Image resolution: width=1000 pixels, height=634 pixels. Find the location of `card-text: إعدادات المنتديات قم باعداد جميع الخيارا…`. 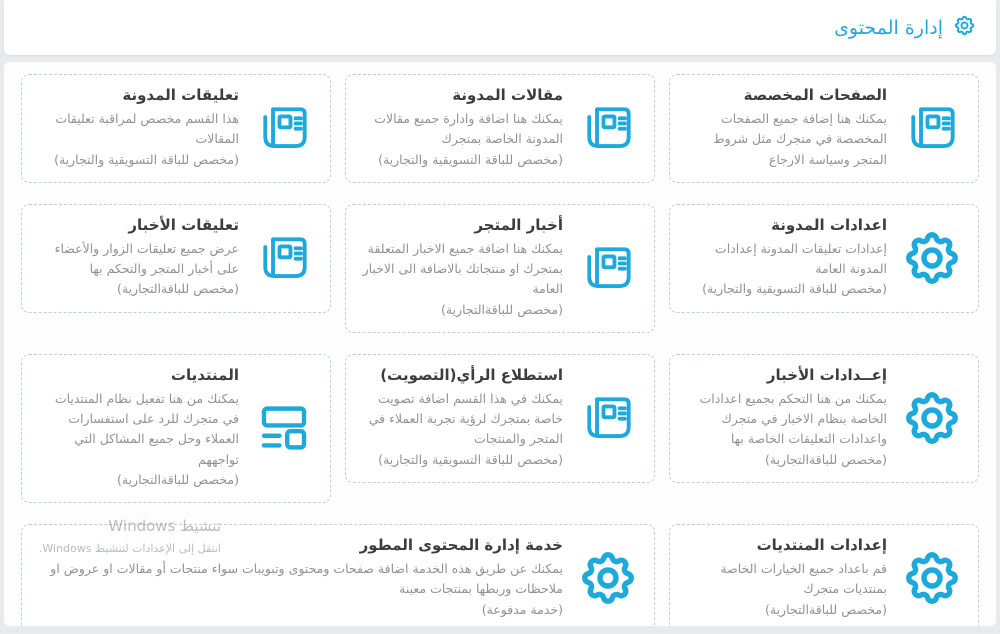

card-text: إعدادات المنتديات قم باعداد جميع الخيارا… is located at coordinates (785, 578).